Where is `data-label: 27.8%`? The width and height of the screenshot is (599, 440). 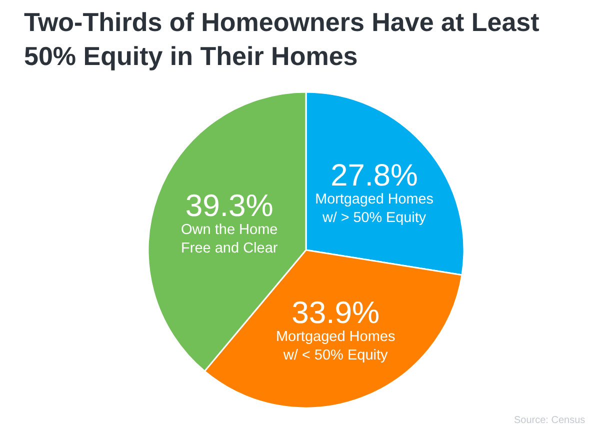 data-label: 27.8% is located at coordinates (374, 175).